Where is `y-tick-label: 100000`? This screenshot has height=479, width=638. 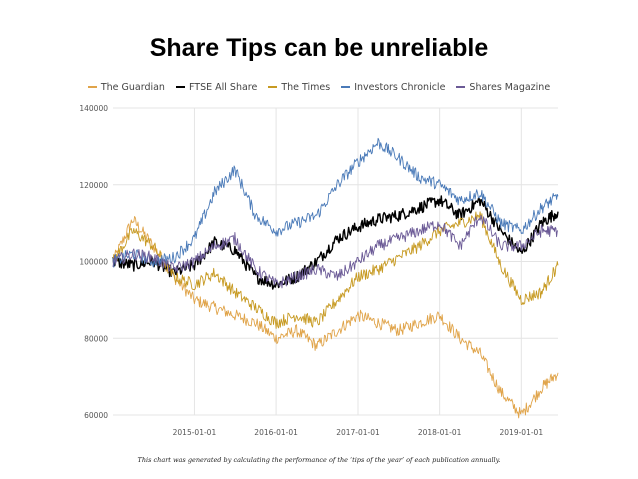
y-tick-label: 100000 is located at coordinates (93, 262).